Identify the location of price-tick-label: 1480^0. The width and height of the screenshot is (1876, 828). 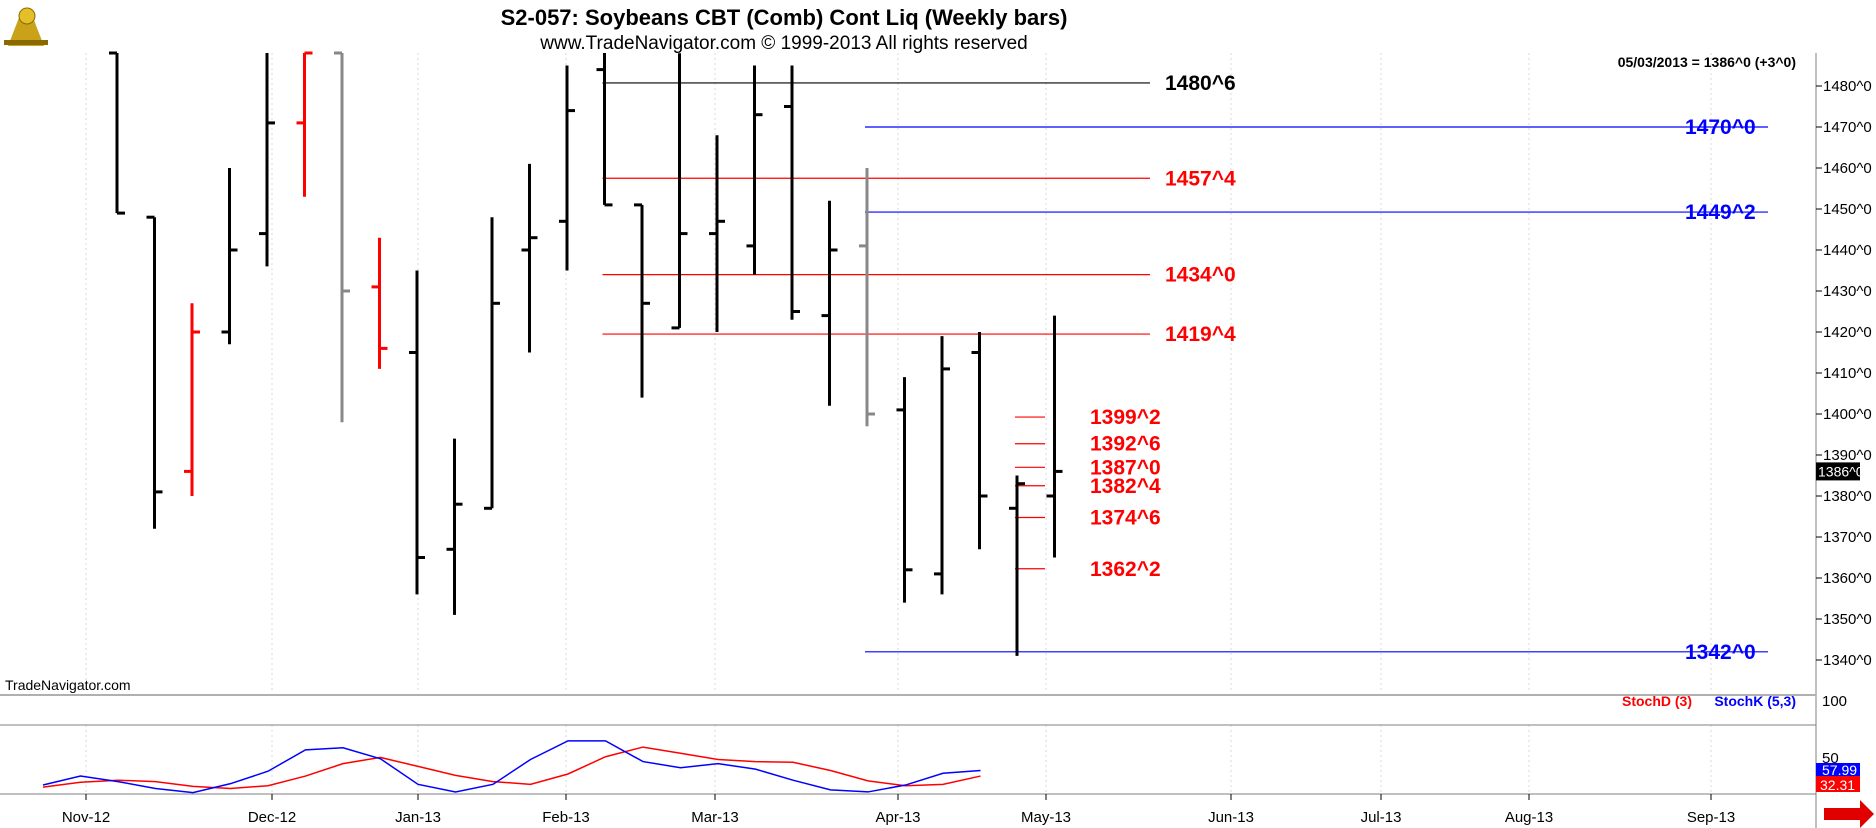
(1847, 86).